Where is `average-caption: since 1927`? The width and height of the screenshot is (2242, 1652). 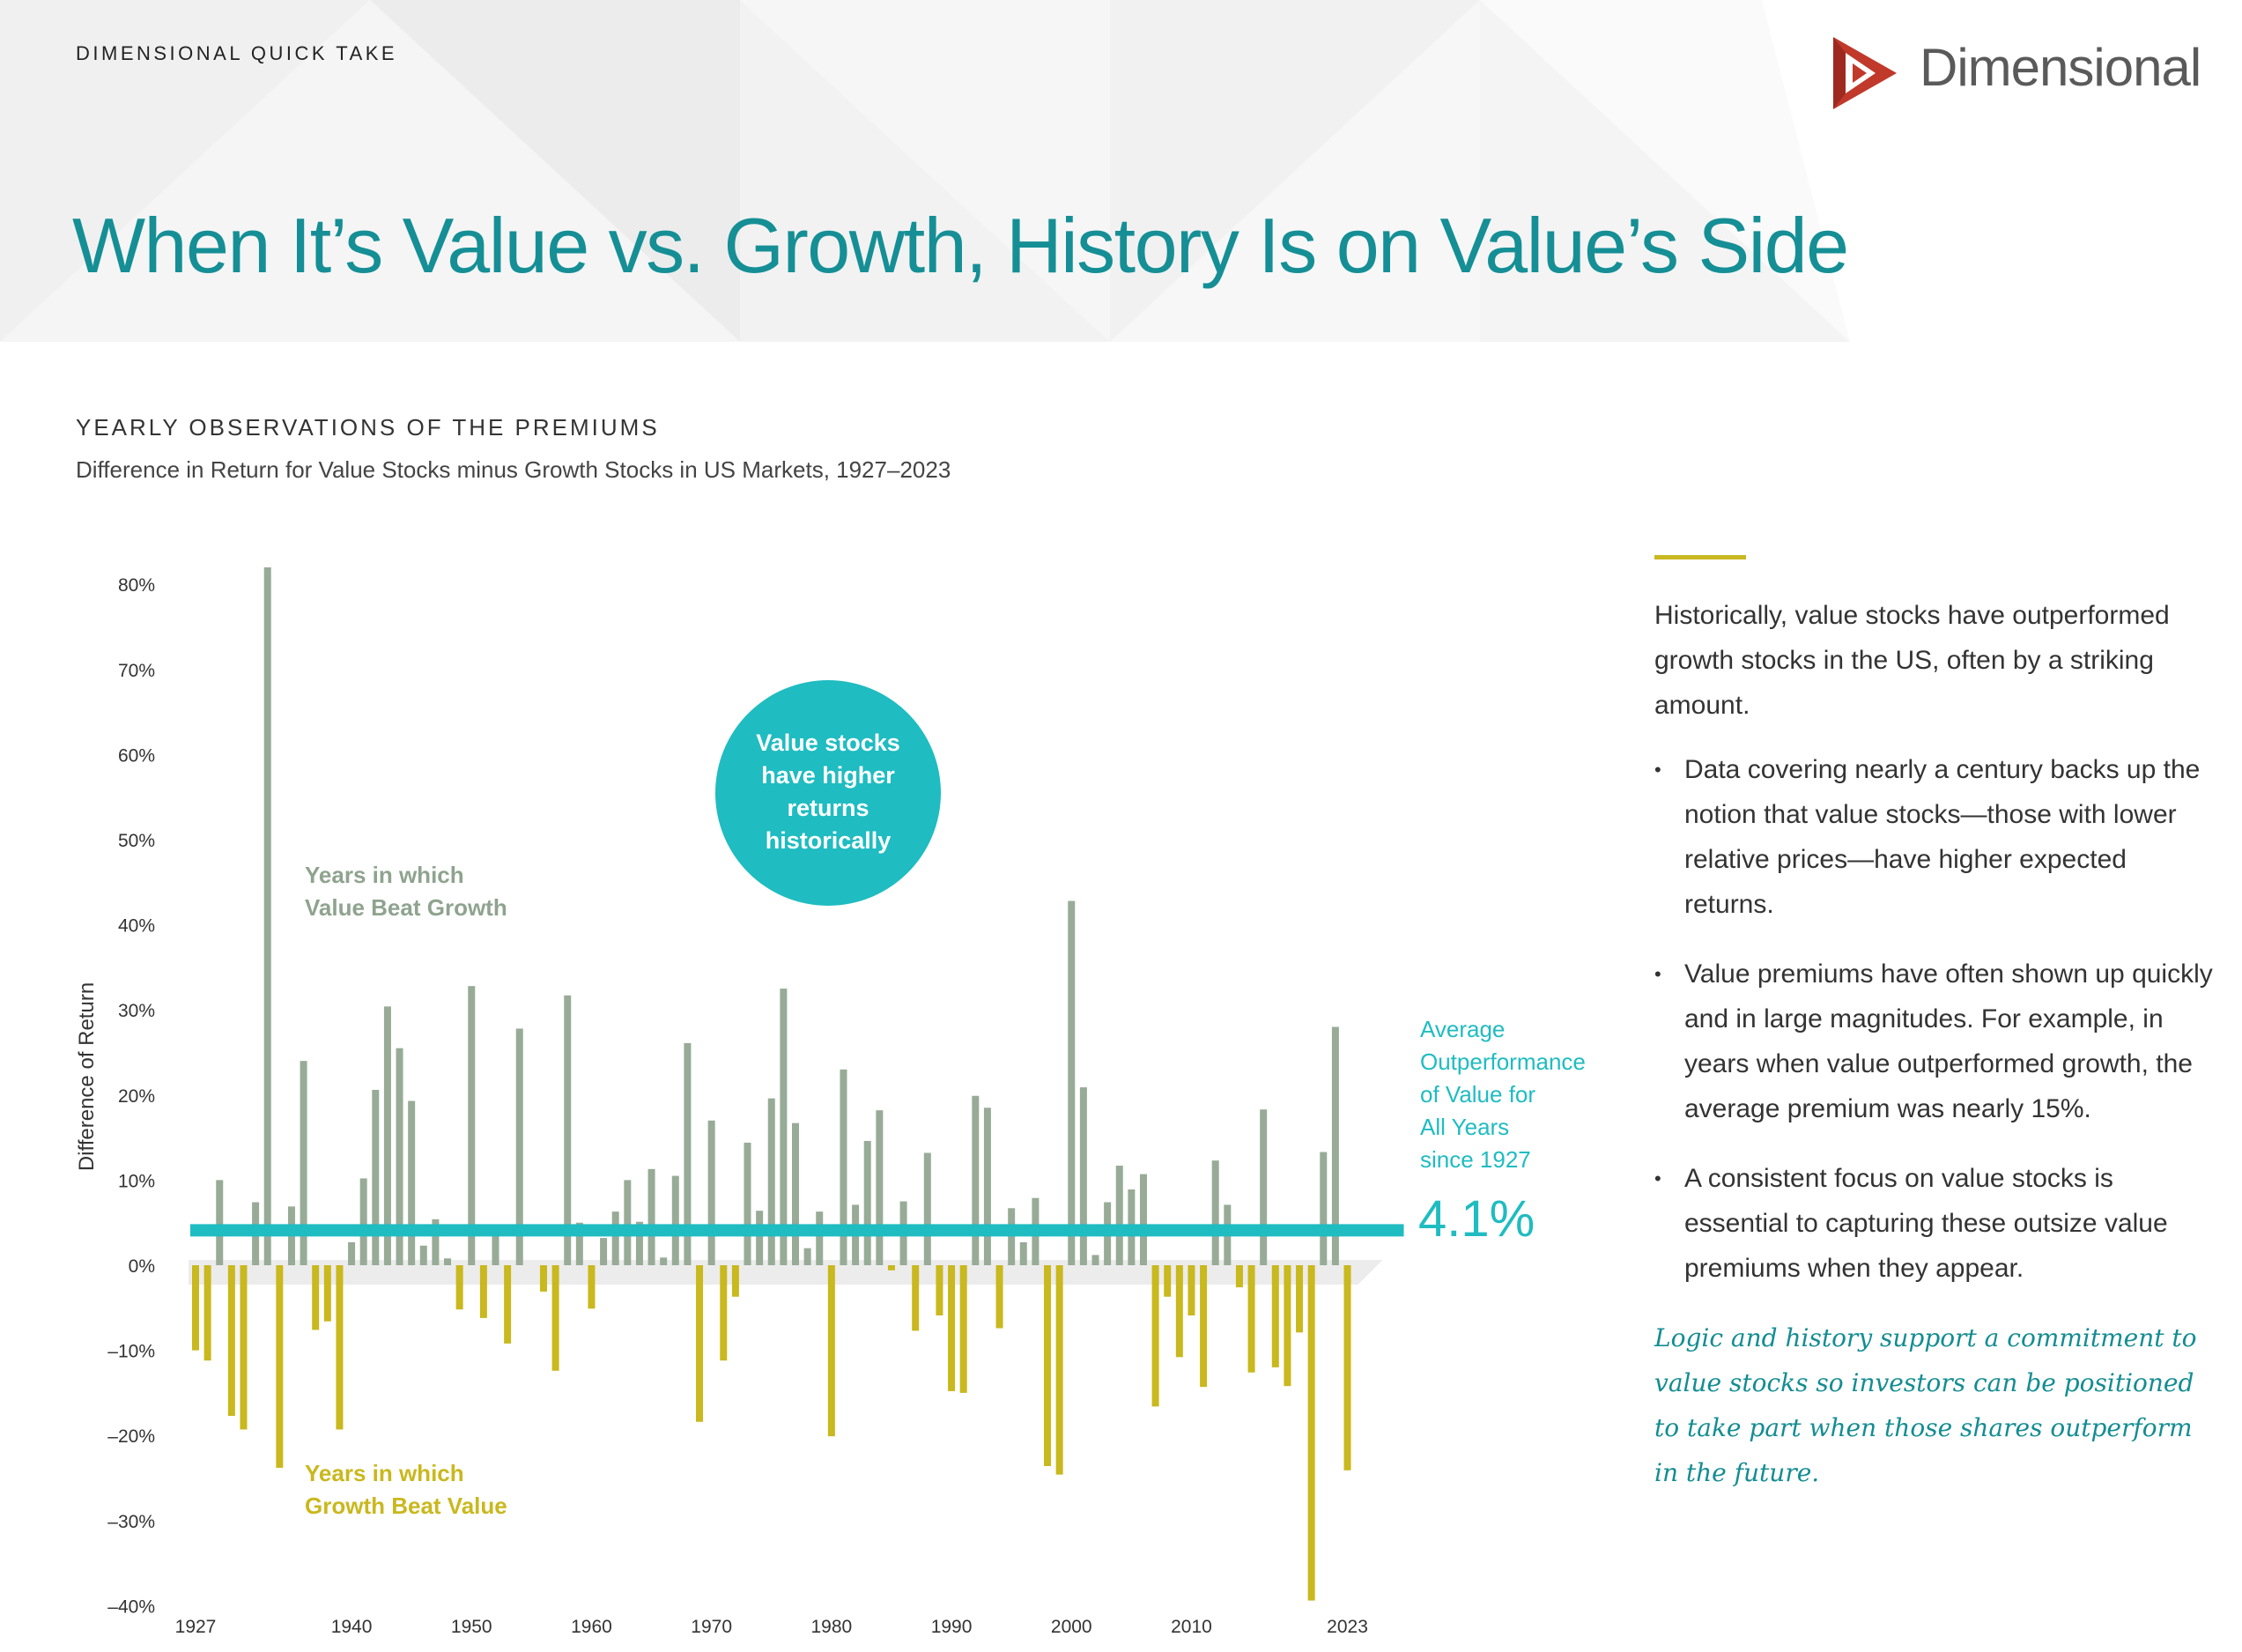 average-caption: since 1927 is located at coordinates (1475, 1159).